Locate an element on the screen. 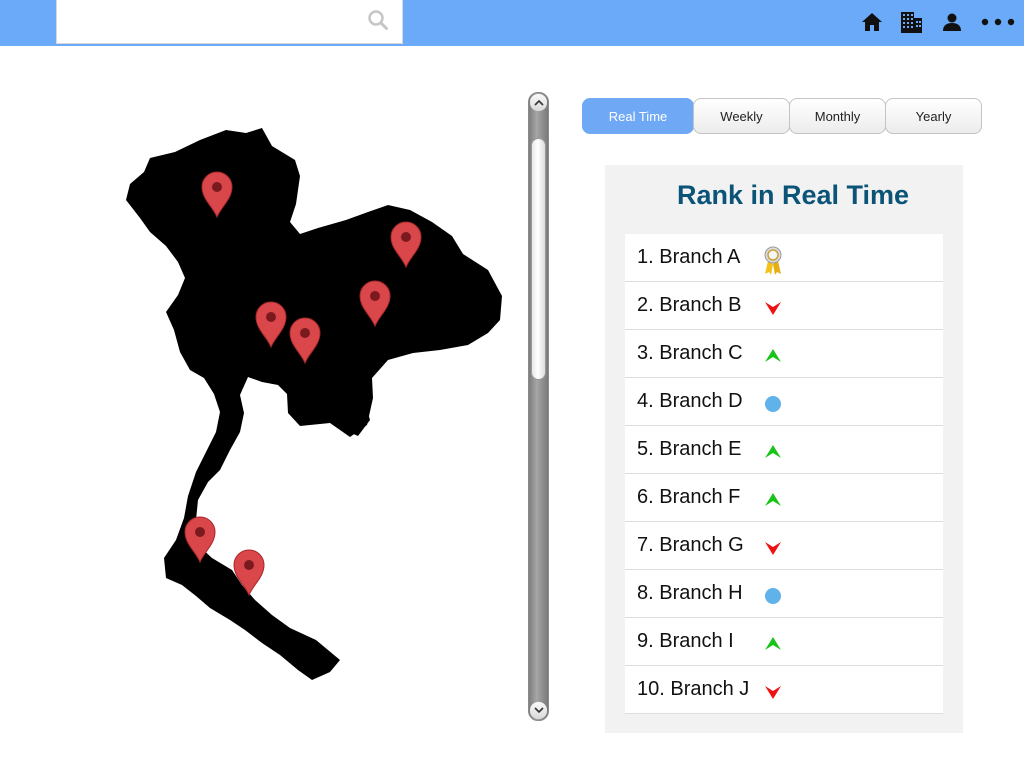 The height and width of the screenshot is (772, 1024). tab-yearly: Yearly is located at coordinates (933, 116).